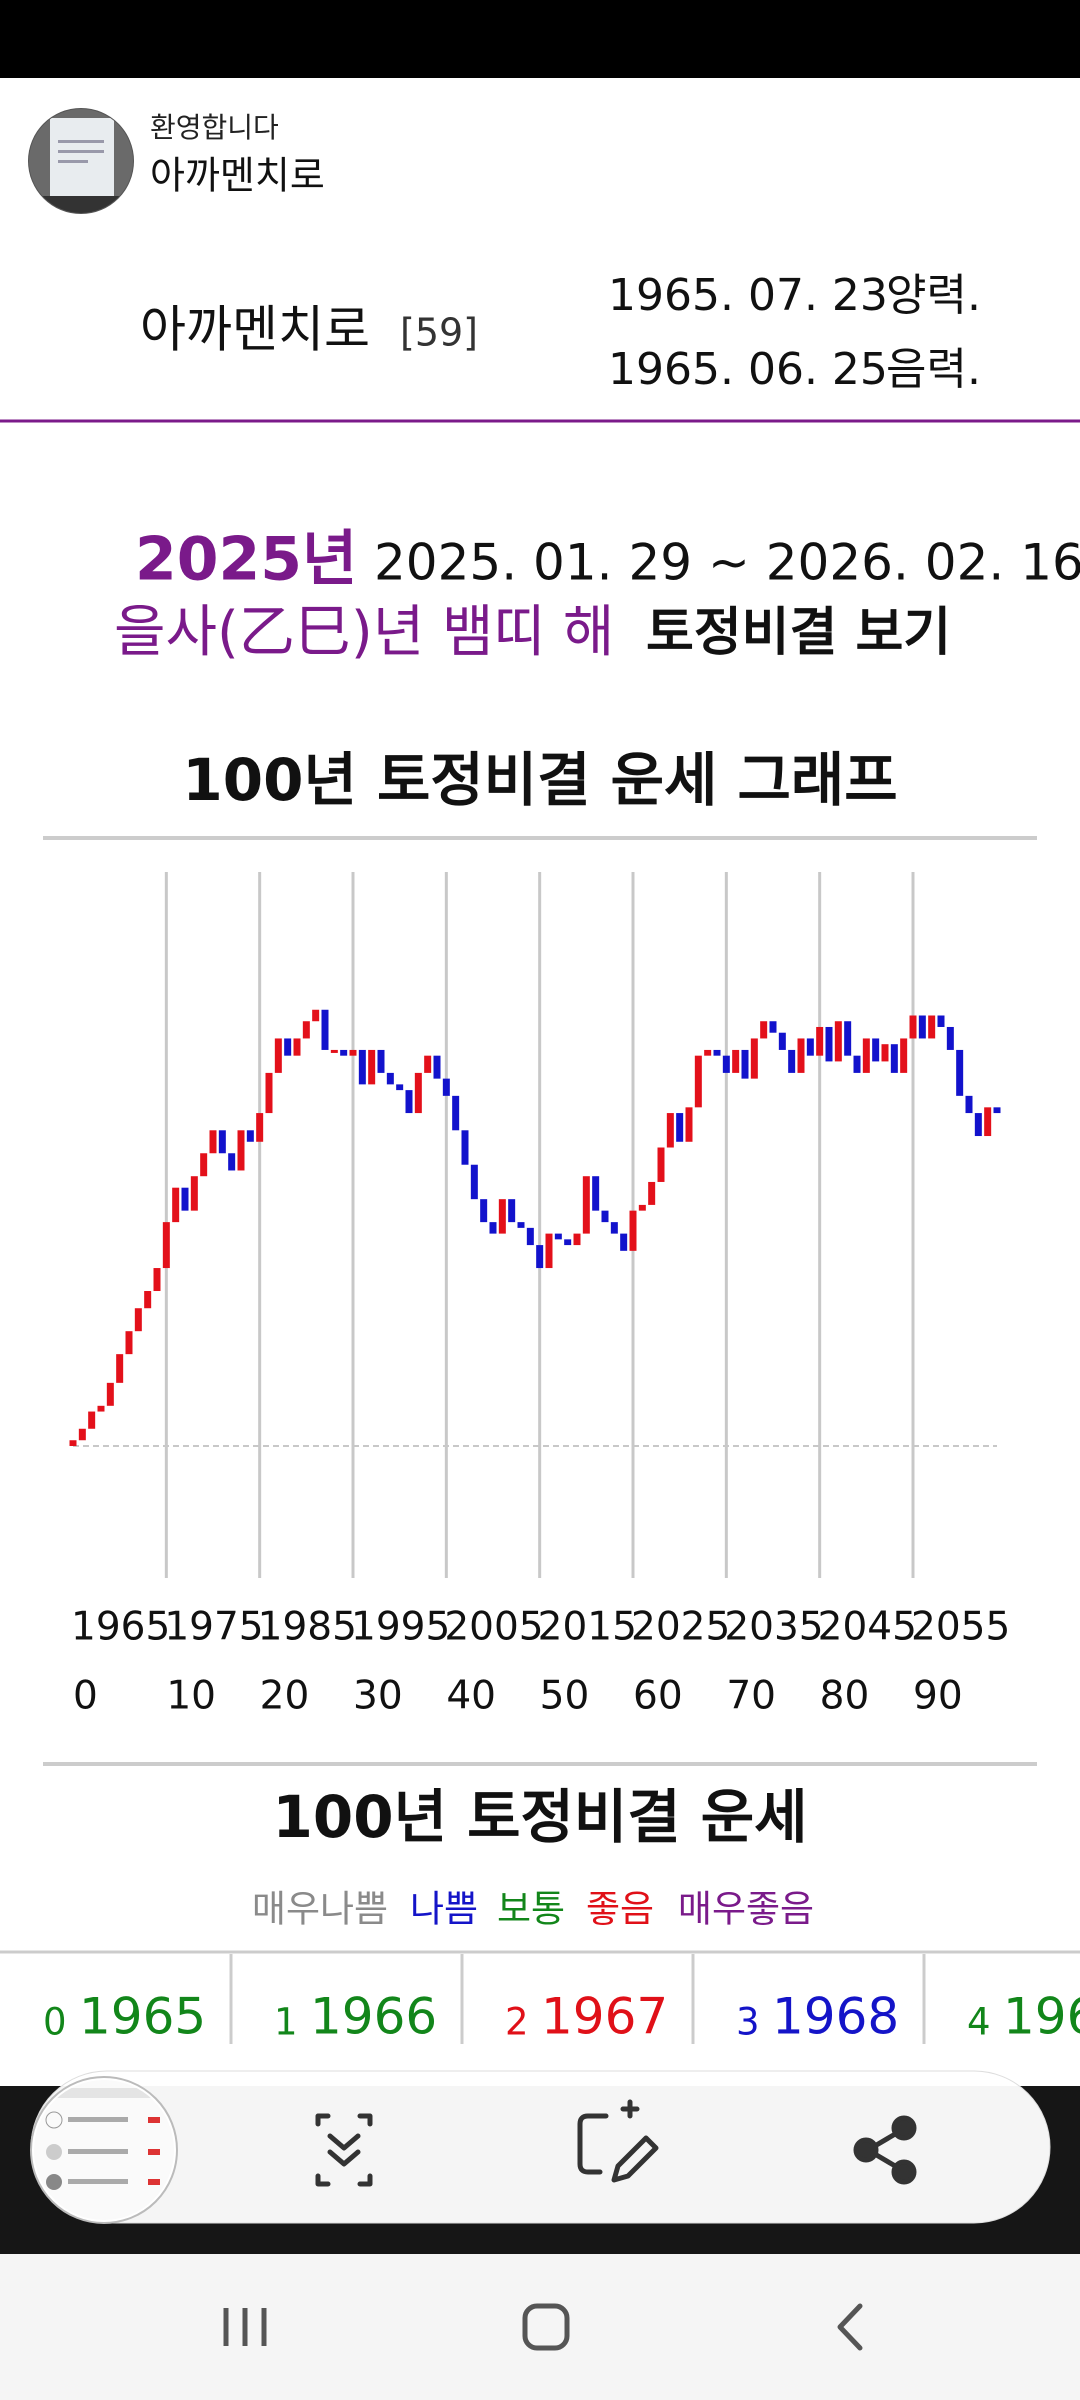 The height and width of the screenshot is (2400, 1080). Describe the element at coordinates (960, 1627) in the screenshot. I see `x-tick-label: 2055` at that location.